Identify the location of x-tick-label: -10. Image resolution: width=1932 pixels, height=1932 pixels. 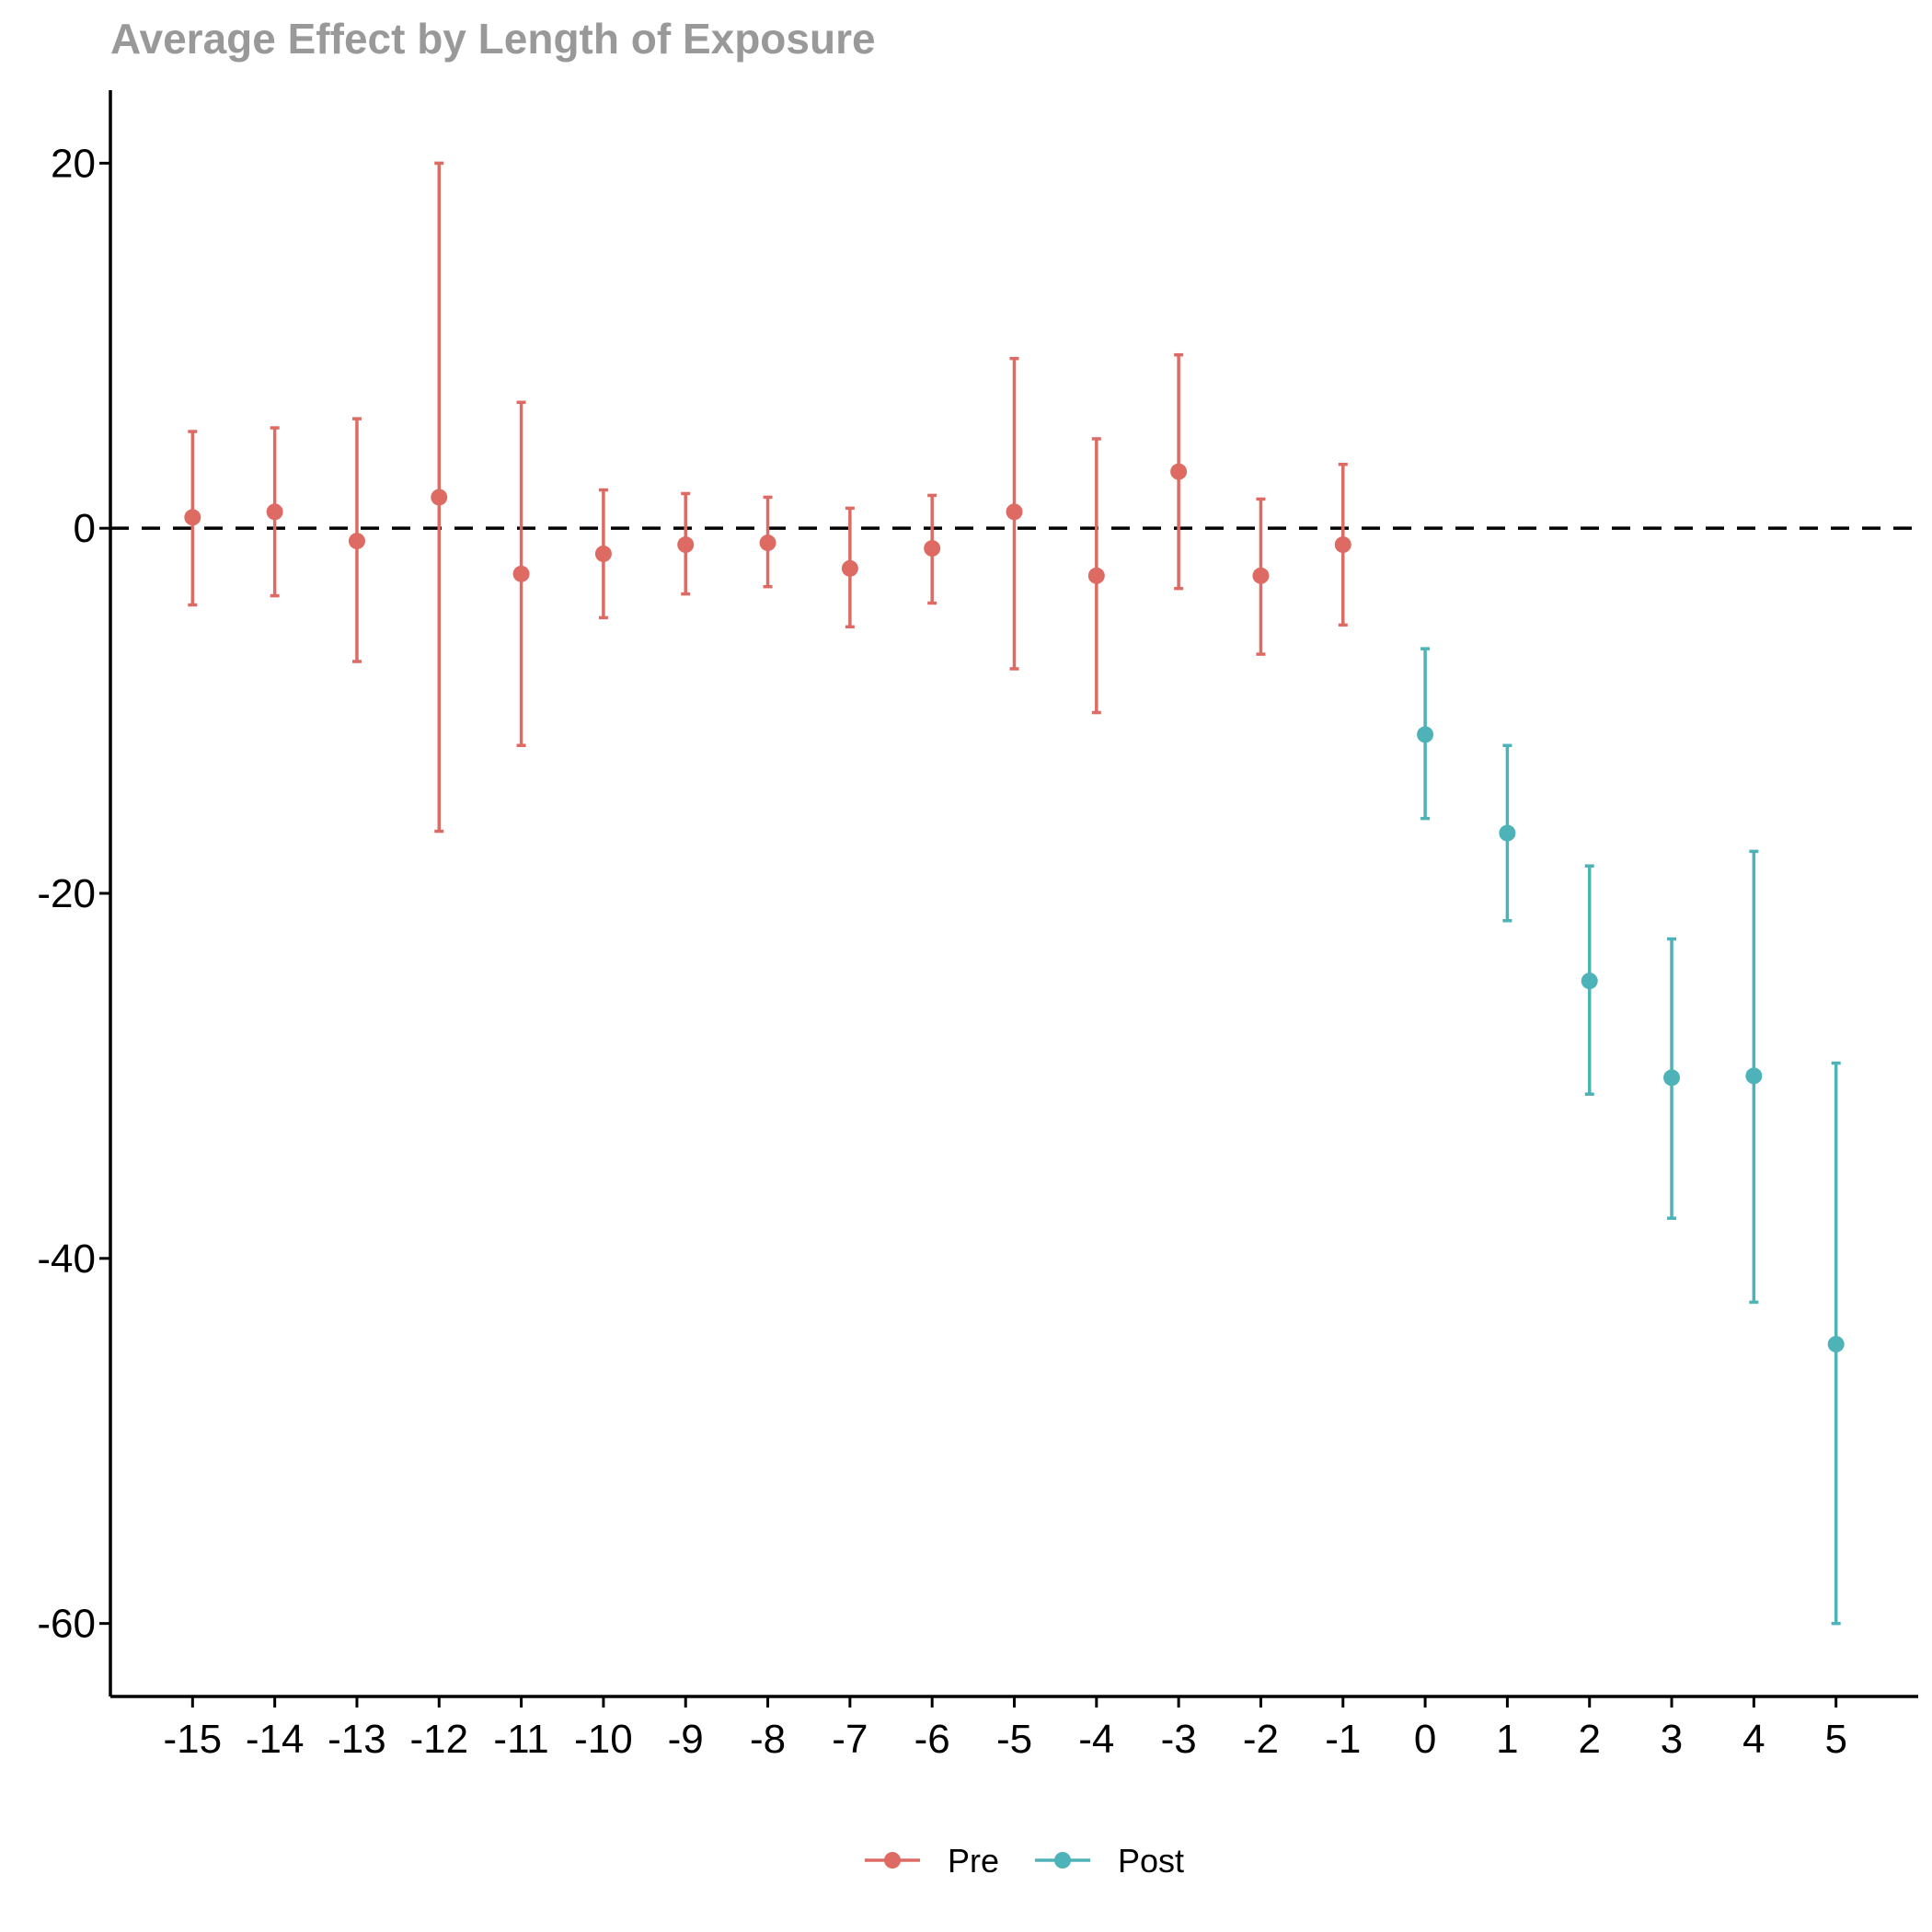
(603, 1739).